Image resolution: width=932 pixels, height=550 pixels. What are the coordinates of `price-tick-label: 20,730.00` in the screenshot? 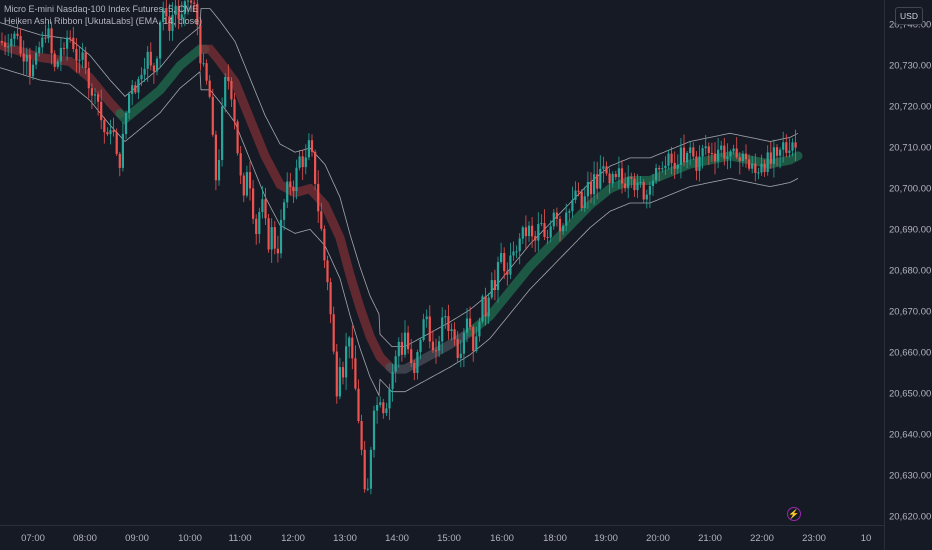 It's located at (910, 66).